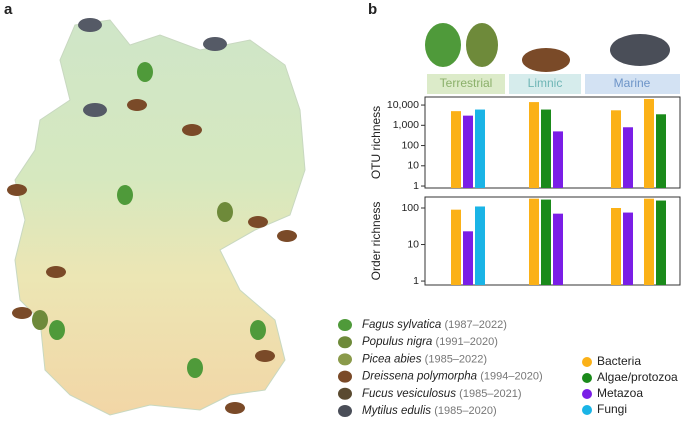 Image resolution: width=685 pixels, height=430 pixels. Describe the element at coordinates (490, 394) in the screenshot. I see `species-years: (1985–2021)` at that location.